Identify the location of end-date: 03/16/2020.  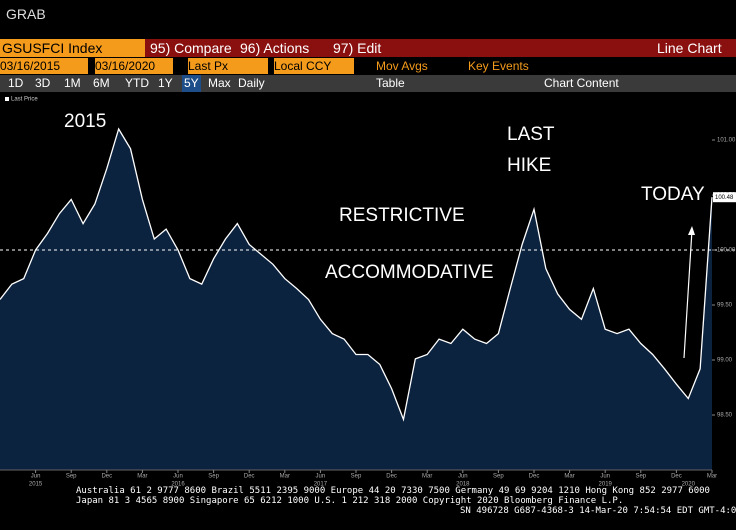
(134, 66).